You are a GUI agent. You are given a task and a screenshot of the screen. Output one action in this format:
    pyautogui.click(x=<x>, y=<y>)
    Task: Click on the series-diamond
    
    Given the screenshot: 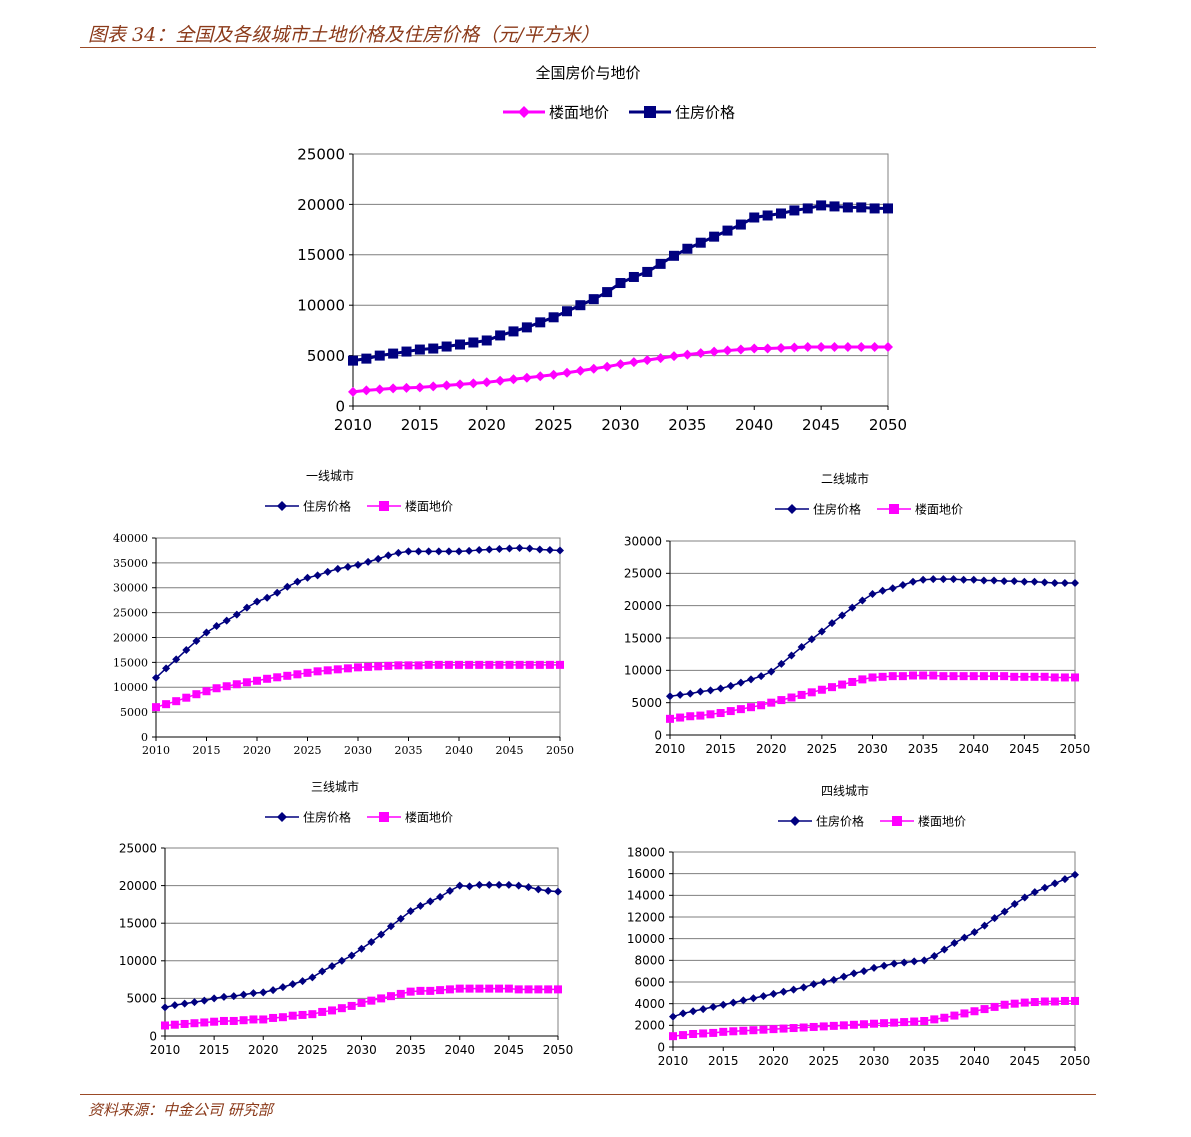 What is the action you would take?
    pyautogui.click(x=361, y=946)
    